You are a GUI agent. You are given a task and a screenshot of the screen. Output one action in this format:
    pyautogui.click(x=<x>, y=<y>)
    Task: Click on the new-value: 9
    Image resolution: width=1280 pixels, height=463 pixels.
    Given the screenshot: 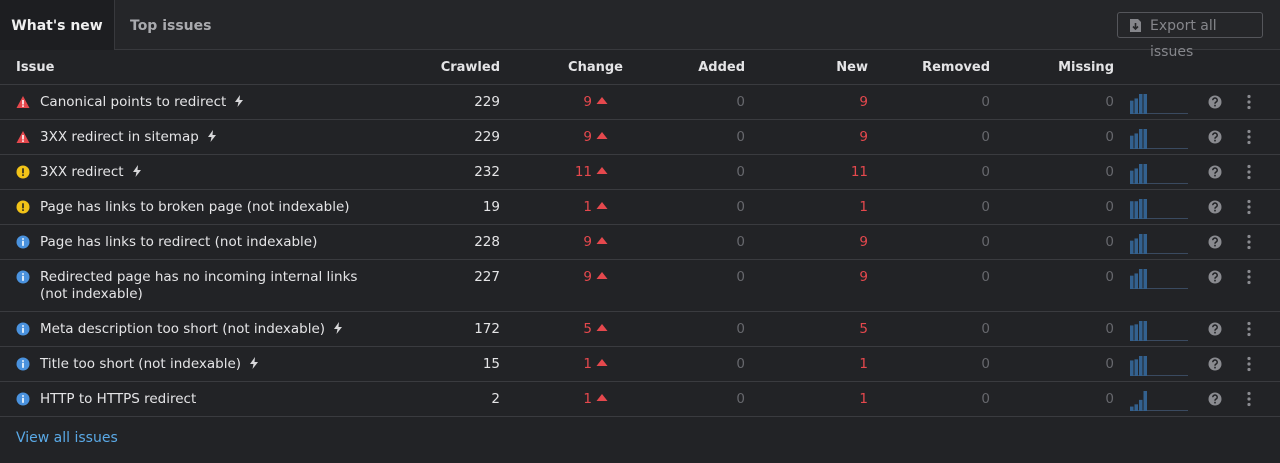 What is the action you would take?
    pyautogui.click(x=863, y=242)
    